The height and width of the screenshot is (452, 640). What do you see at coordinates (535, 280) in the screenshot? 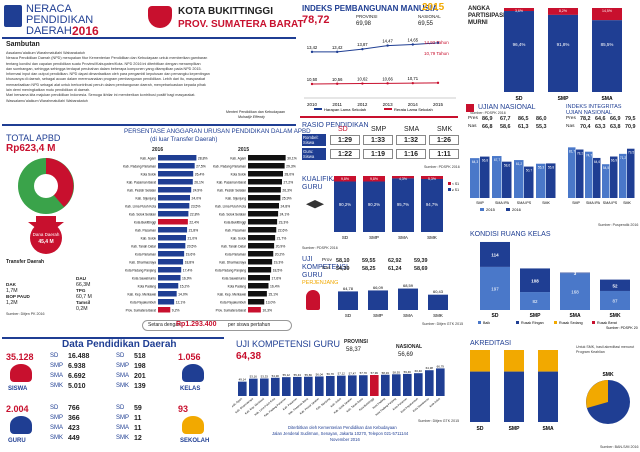
I see `ruang-bar-ringan-label: 108` at bounding box center [535, 280].